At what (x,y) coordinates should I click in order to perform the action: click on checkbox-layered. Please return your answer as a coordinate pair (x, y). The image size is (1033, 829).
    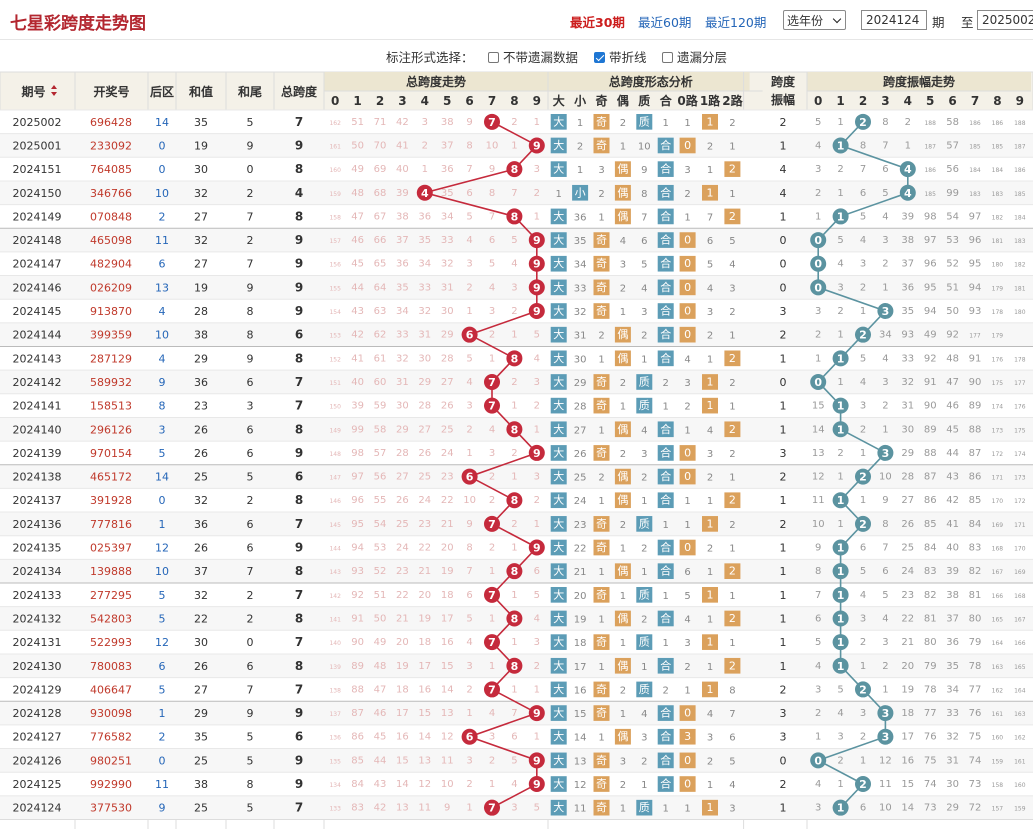
    Looking at the image, I should click on (667, 57).